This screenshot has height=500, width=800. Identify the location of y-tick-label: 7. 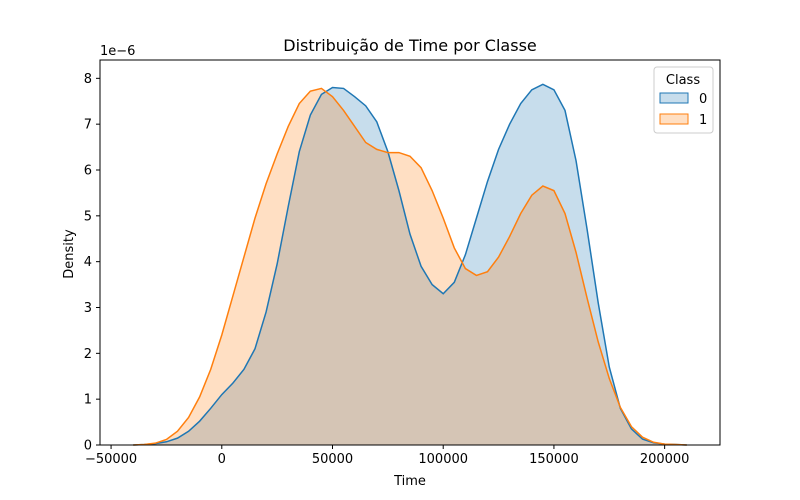
(88, 125).